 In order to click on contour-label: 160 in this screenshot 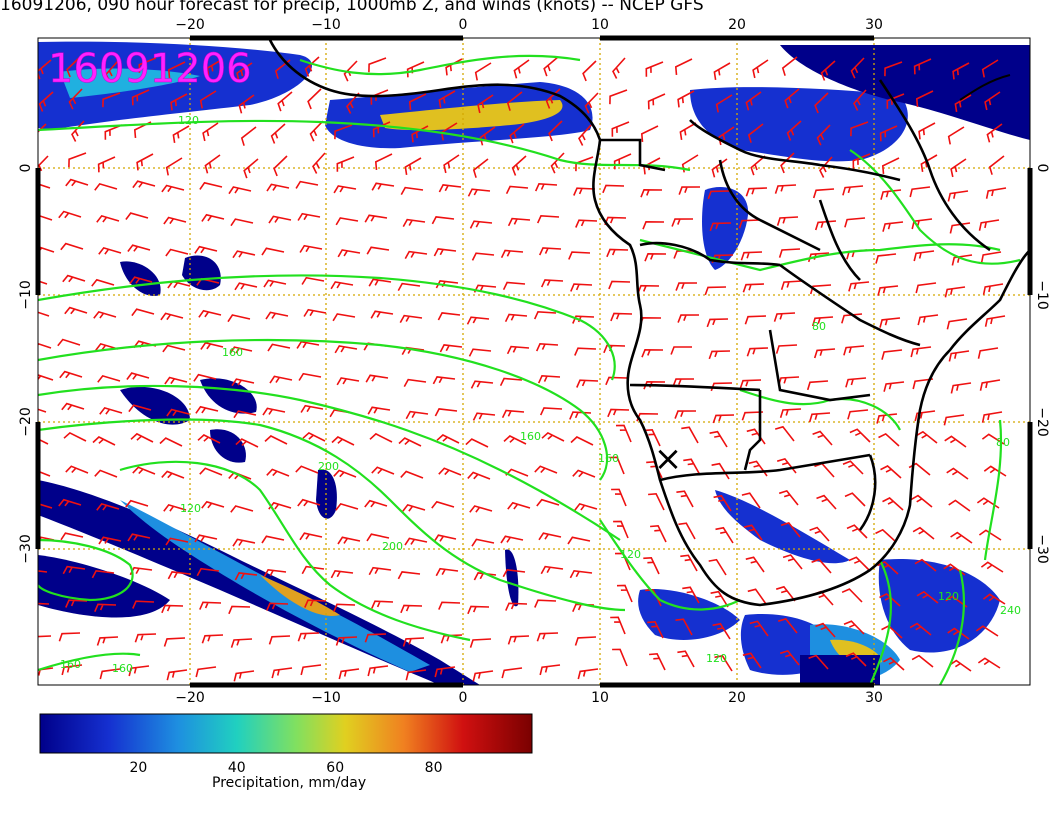, I will do `click(530, 436)`.